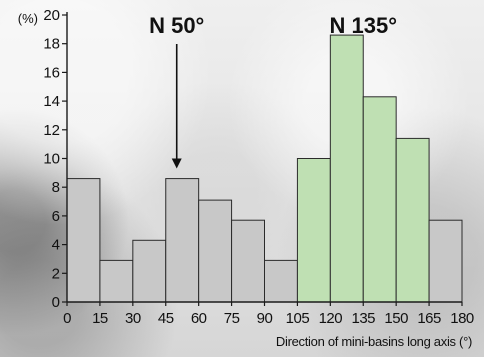  I want to click on x-tick-label: 90, so click(265, 318).